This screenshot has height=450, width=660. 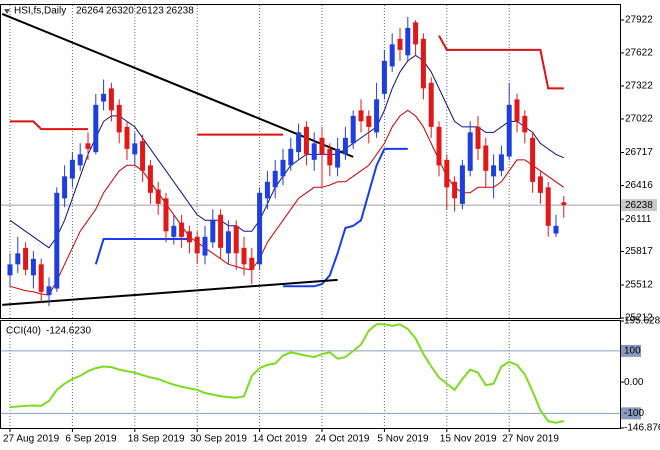 What do you see at coordinates (639, 20) in the screenshot?
I see `y-tick-label: 27922` at bounding box center [639, 20].